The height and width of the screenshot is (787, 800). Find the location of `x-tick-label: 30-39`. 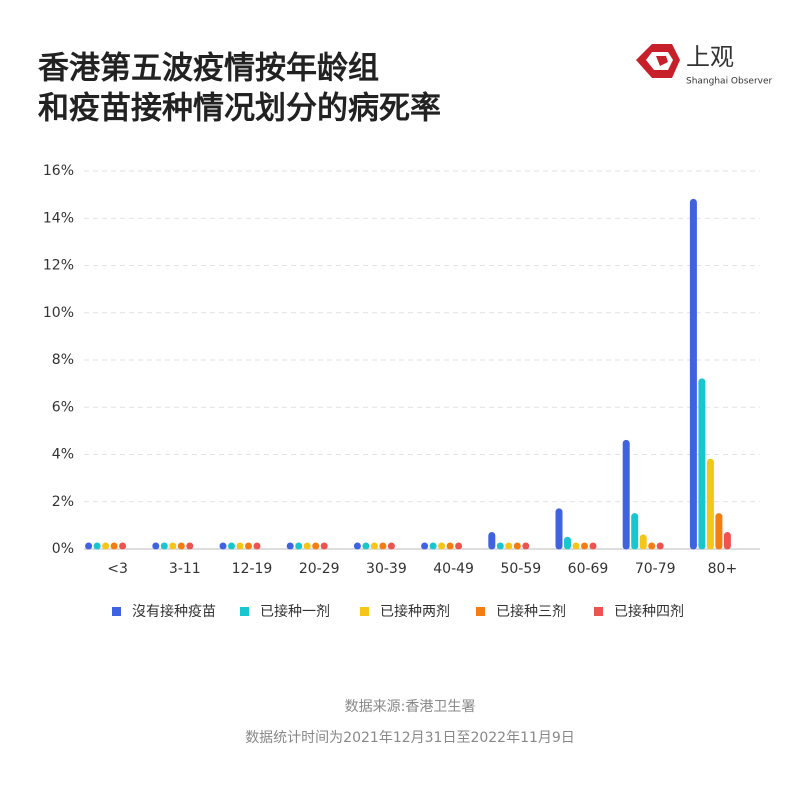

x-tick-label: 30-39 is located at coordinates (386, 569).